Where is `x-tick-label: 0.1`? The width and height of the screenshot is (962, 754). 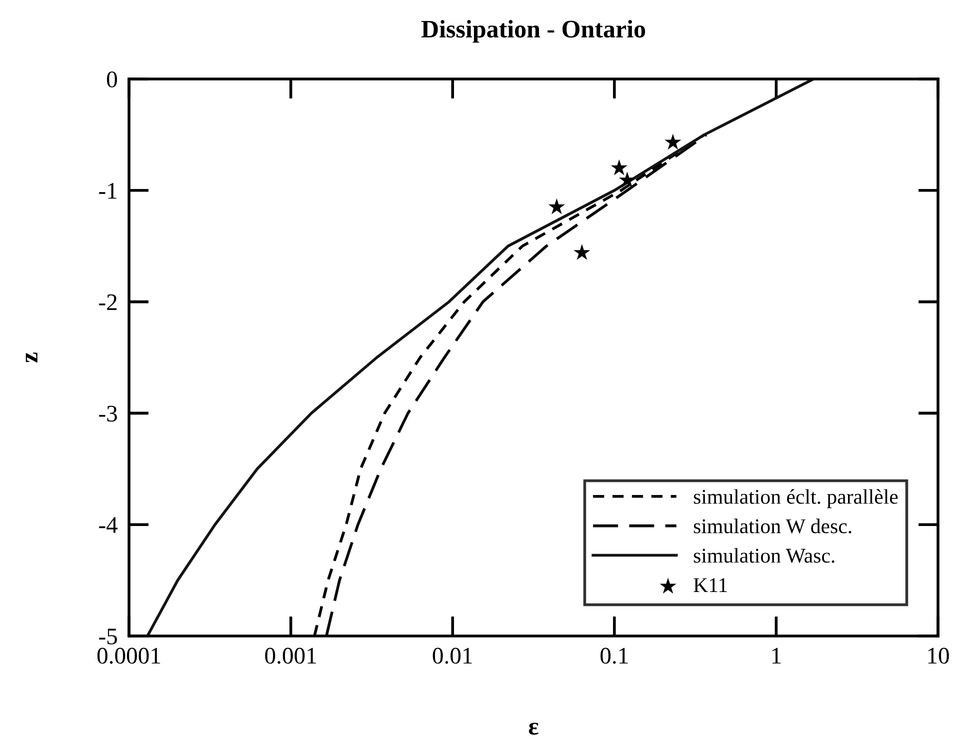 x-tick-label: 0.1 is located at coordinates (614, 656).